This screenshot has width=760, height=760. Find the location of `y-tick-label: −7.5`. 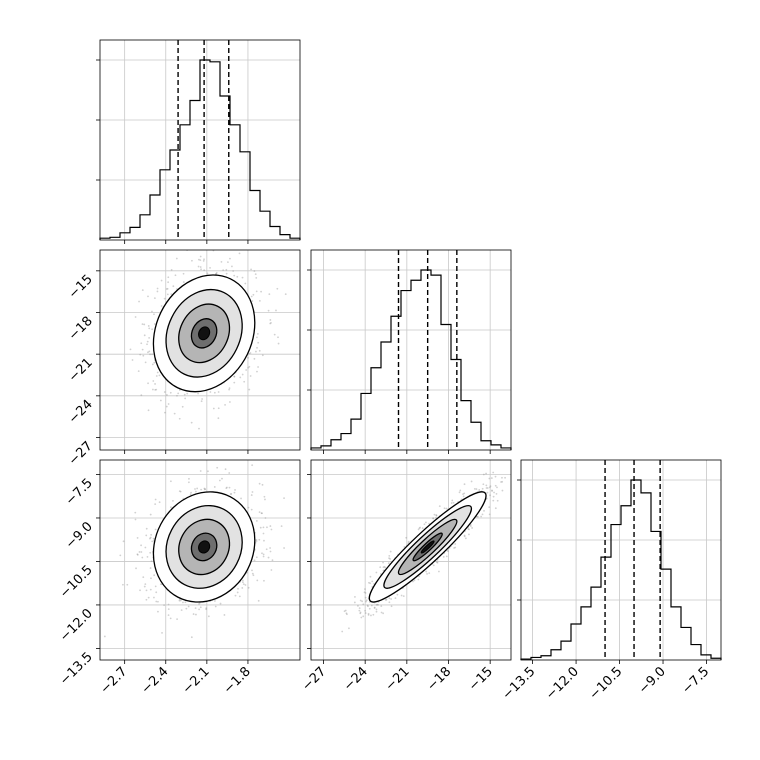

y-tick-label: −7.5 is located at coordinates (79, 492).